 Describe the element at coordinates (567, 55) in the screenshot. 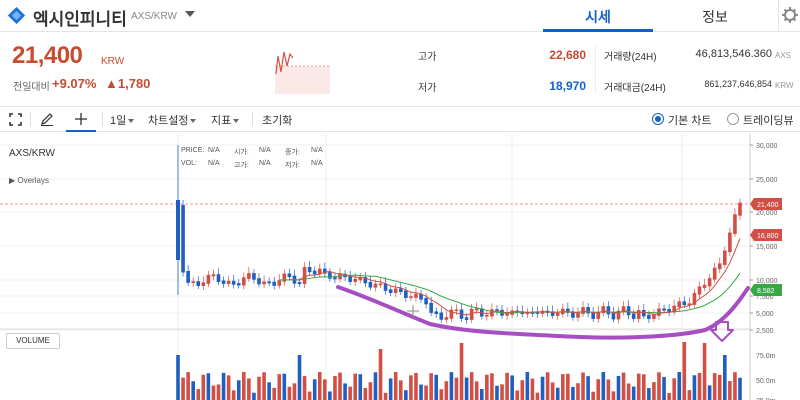

I see `high-value: 22,680` at that location.